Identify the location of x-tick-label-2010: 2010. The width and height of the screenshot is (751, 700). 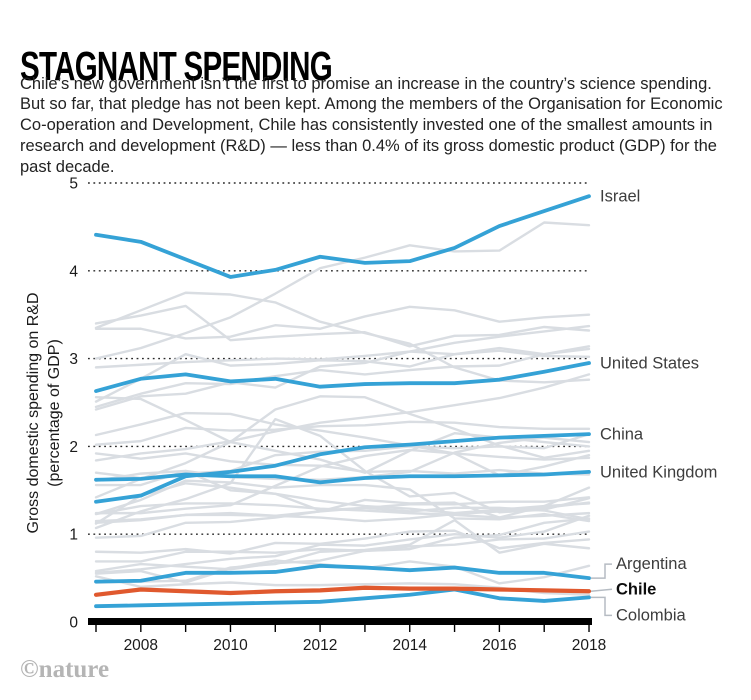
(230, 645).